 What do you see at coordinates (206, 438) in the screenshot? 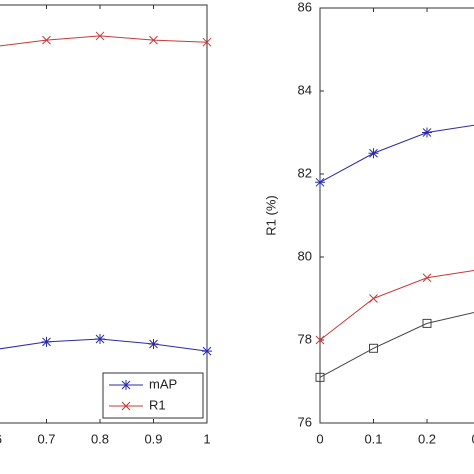
I see `x-tick-label: 1` at bounding box center [206, 438].